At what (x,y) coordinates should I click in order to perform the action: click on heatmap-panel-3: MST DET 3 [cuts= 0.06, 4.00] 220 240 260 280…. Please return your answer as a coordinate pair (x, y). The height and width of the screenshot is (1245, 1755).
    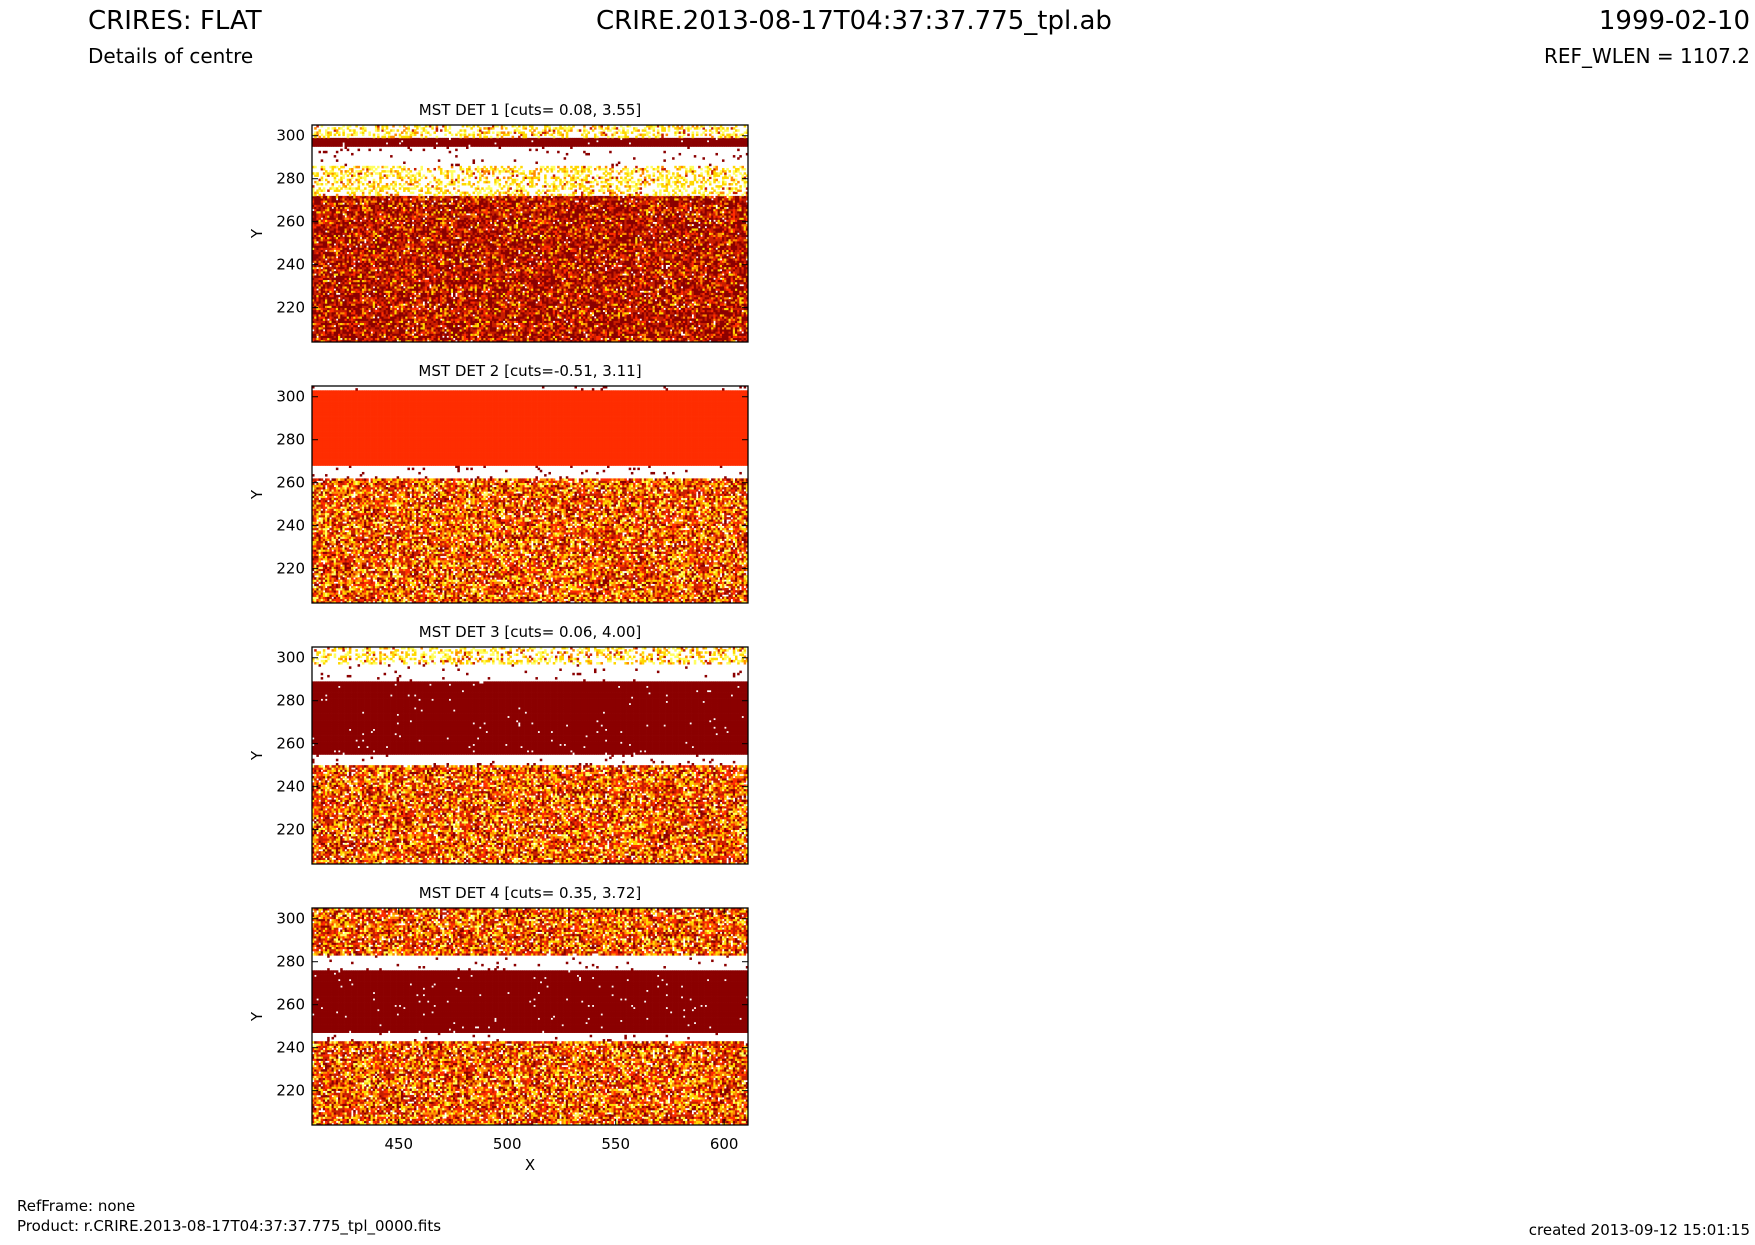
    Looking at the image, I should click on (498, 743).